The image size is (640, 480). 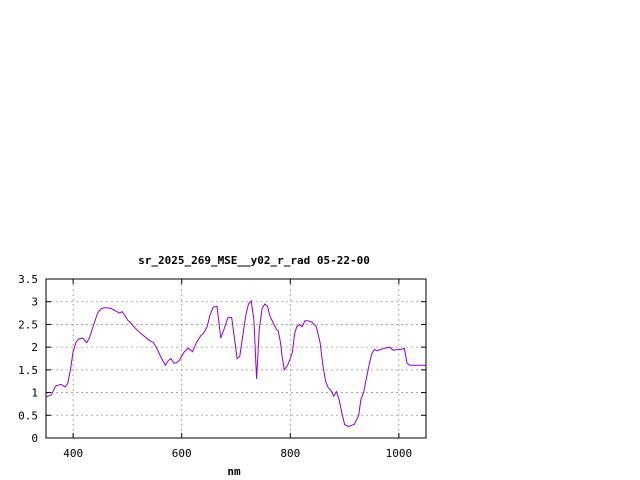 What do you see at coordinates (28, 279) in the screenshot?
I see `y-tick-label: 3.5` at bounding box center [28, 279].